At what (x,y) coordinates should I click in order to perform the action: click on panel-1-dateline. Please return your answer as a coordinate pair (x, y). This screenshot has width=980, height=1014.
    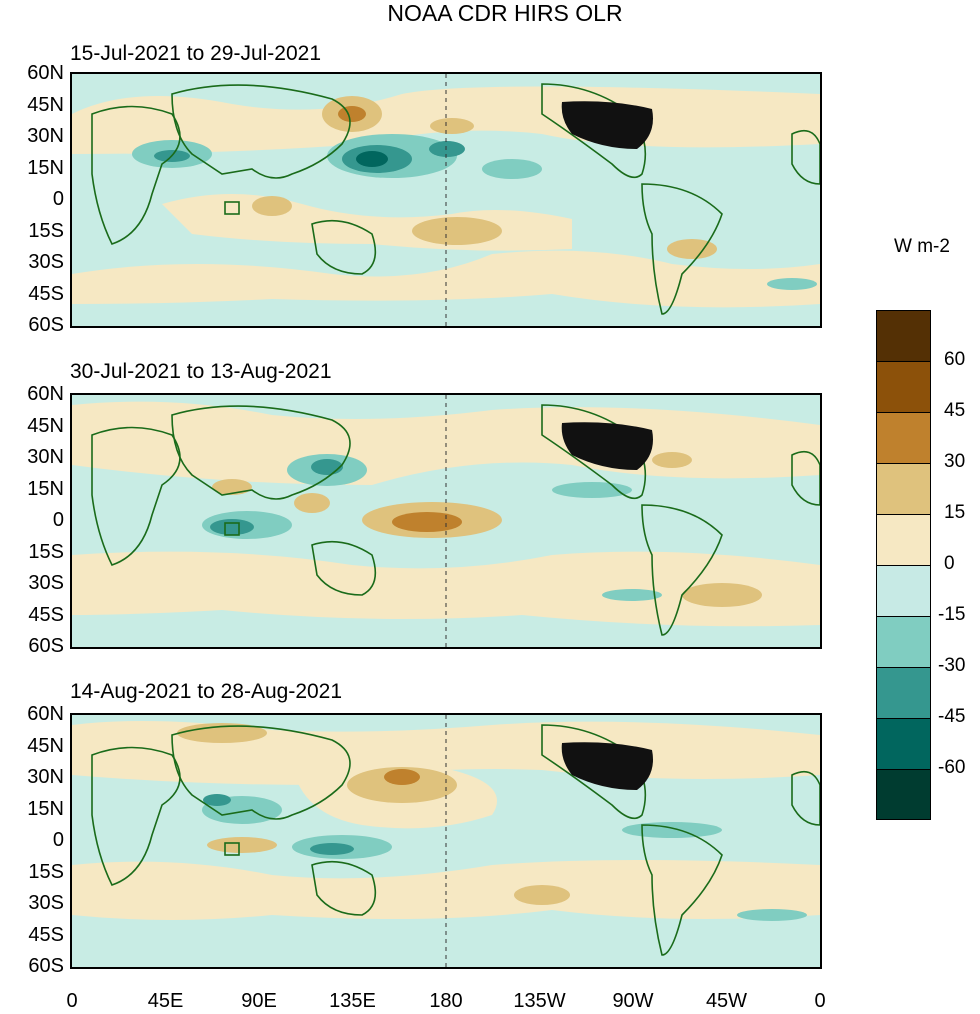
    Looking at the image, I should click on (446, 200).